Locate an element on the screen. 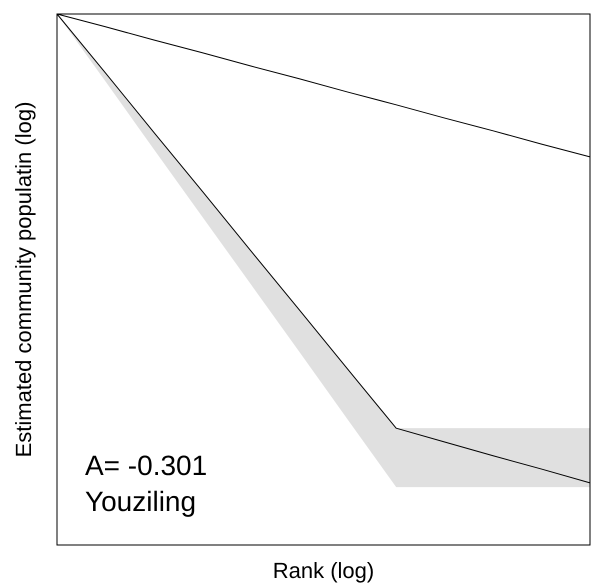  y-axis-title: Estimated community populatin (log) is located at coordinates (23, 280).